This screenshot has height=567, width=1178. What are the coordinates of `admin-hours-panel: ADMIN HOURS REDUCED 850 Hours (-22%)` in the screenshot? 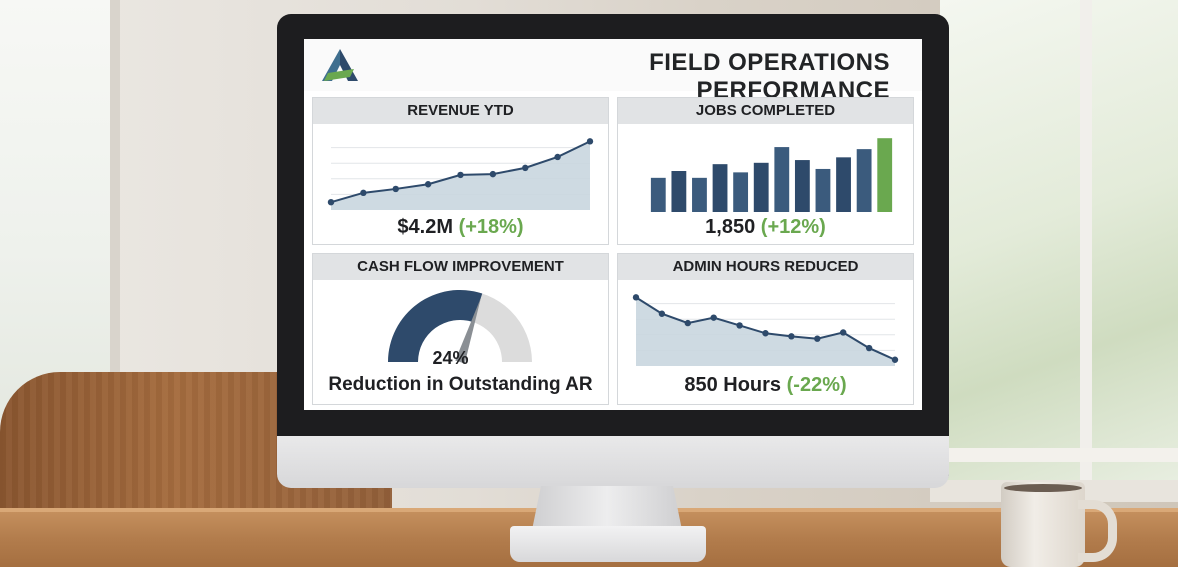 It's located at (765, 329).